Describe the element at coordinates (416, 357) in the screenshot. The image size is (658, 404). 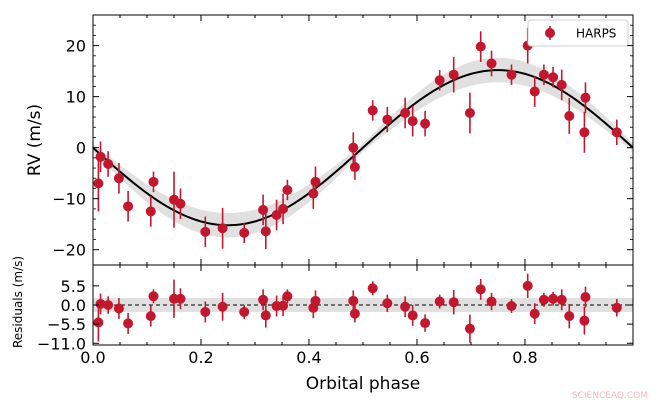
I see `x-tick-label: 0.6` at that location.